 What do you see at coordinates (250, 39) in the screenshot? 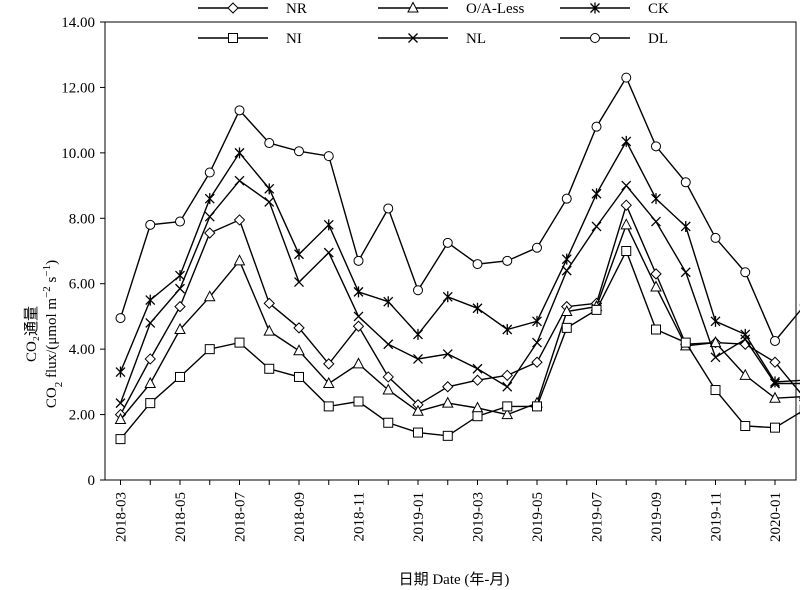
I see `legend-item-ni: NI` at bounding box center [250, 39].